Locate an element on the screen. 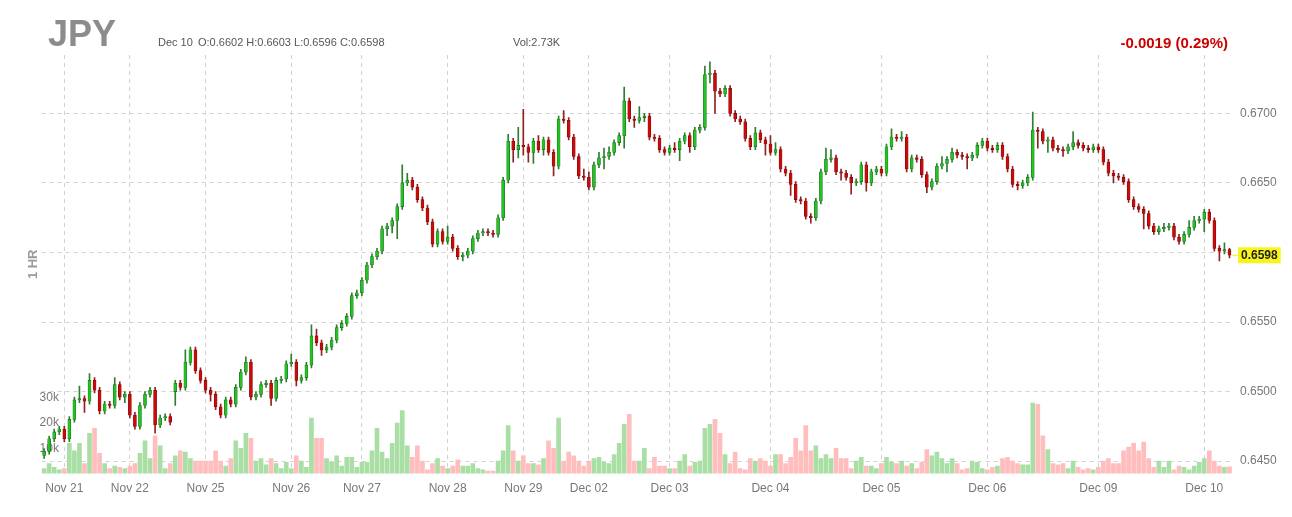 The image size is (1292, 517). x-tick-label: Dec 03 is located at coordinates (669, 488).